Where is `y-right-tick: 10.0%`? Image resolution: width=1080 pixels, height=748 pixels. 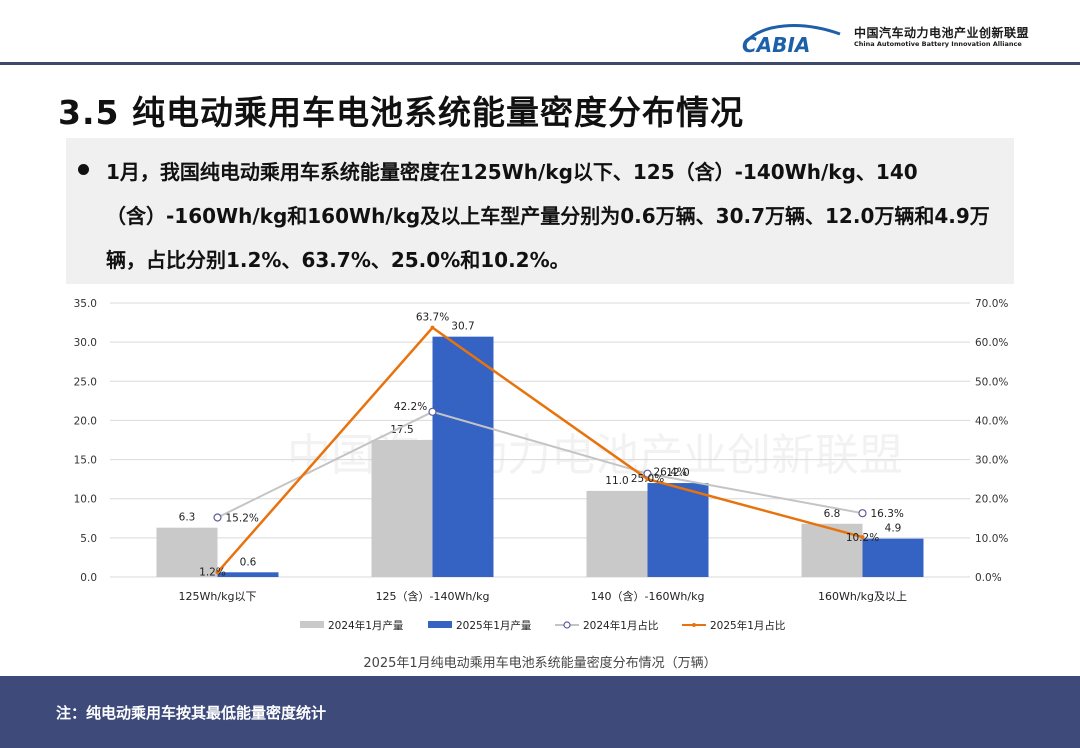 y-right-tick: 10.0% is located at coordinates (991, 539).